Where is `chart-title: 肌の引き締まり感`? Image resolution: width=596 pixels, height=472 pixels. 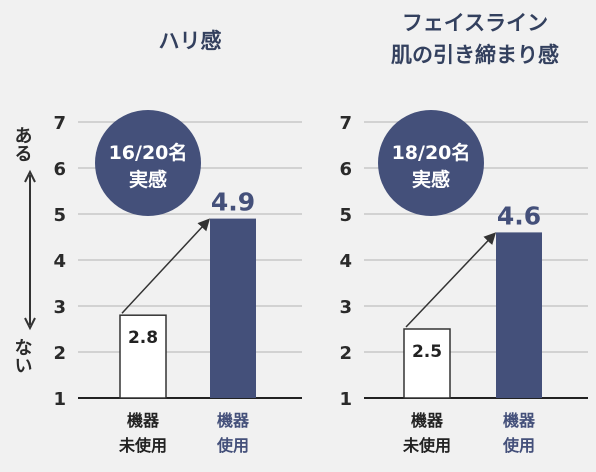
chart-title: 肌の引き締まり感 is located at coordinates (475, 55).